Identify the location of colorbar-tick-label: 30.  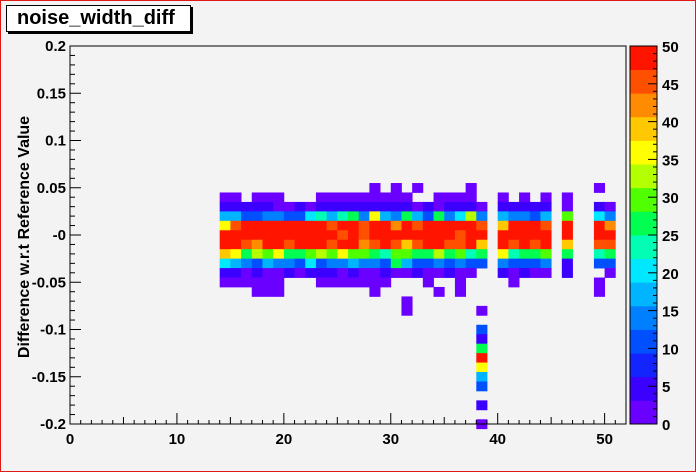
(670, 198).